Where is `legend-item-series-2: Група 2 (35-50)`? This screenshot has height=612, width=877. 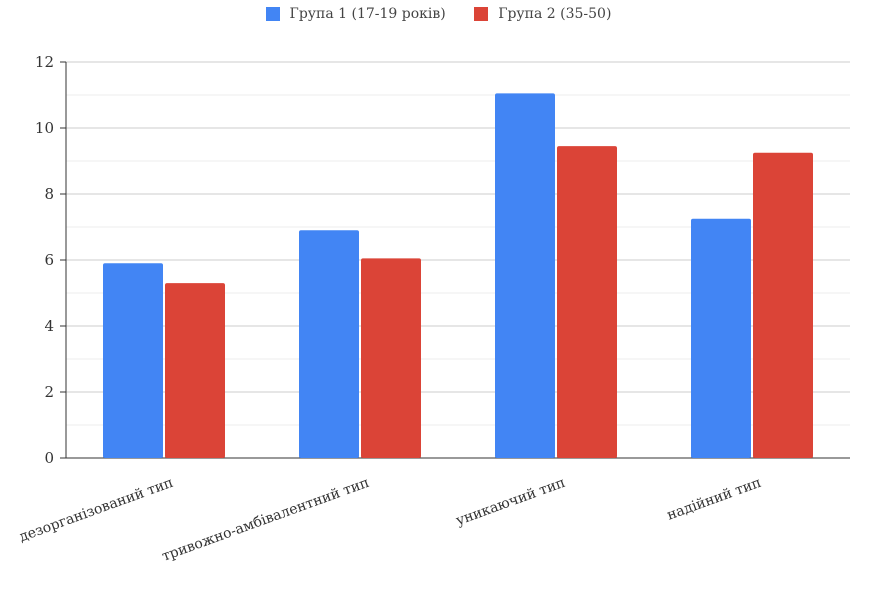 legend-item-series-2: Група 2 (35-50) is located at coordinates (542, 14).